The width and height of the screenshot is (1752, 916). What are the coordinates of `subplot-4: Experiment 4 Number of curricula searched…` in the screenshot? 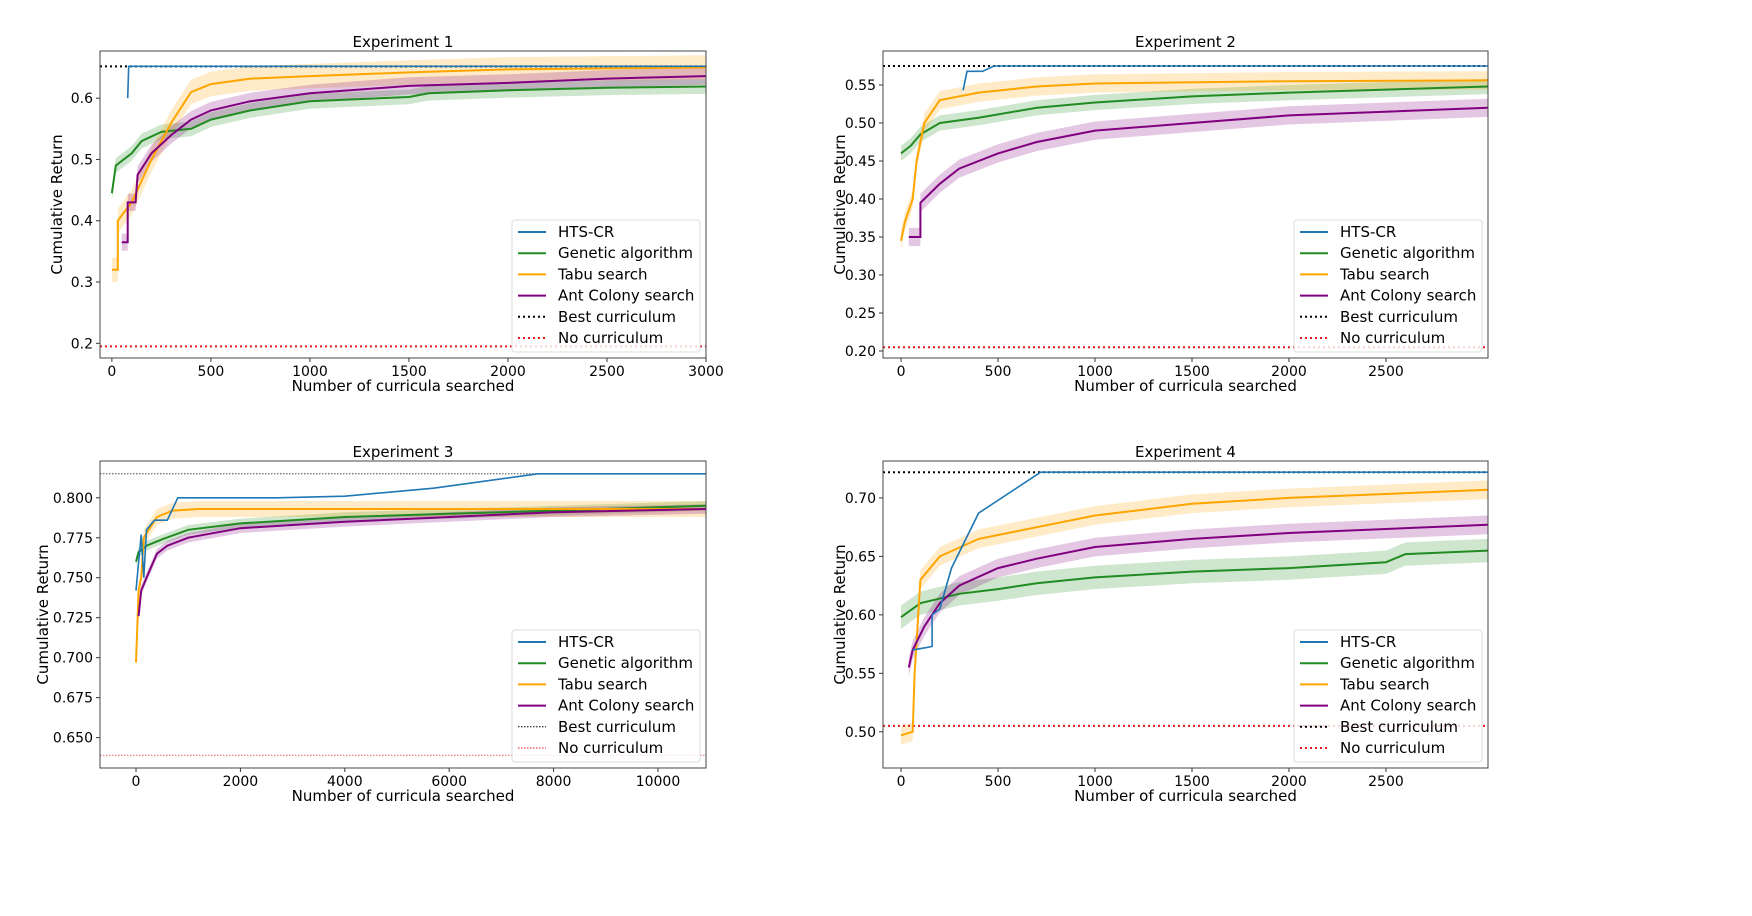 It's located at (1160, 624).